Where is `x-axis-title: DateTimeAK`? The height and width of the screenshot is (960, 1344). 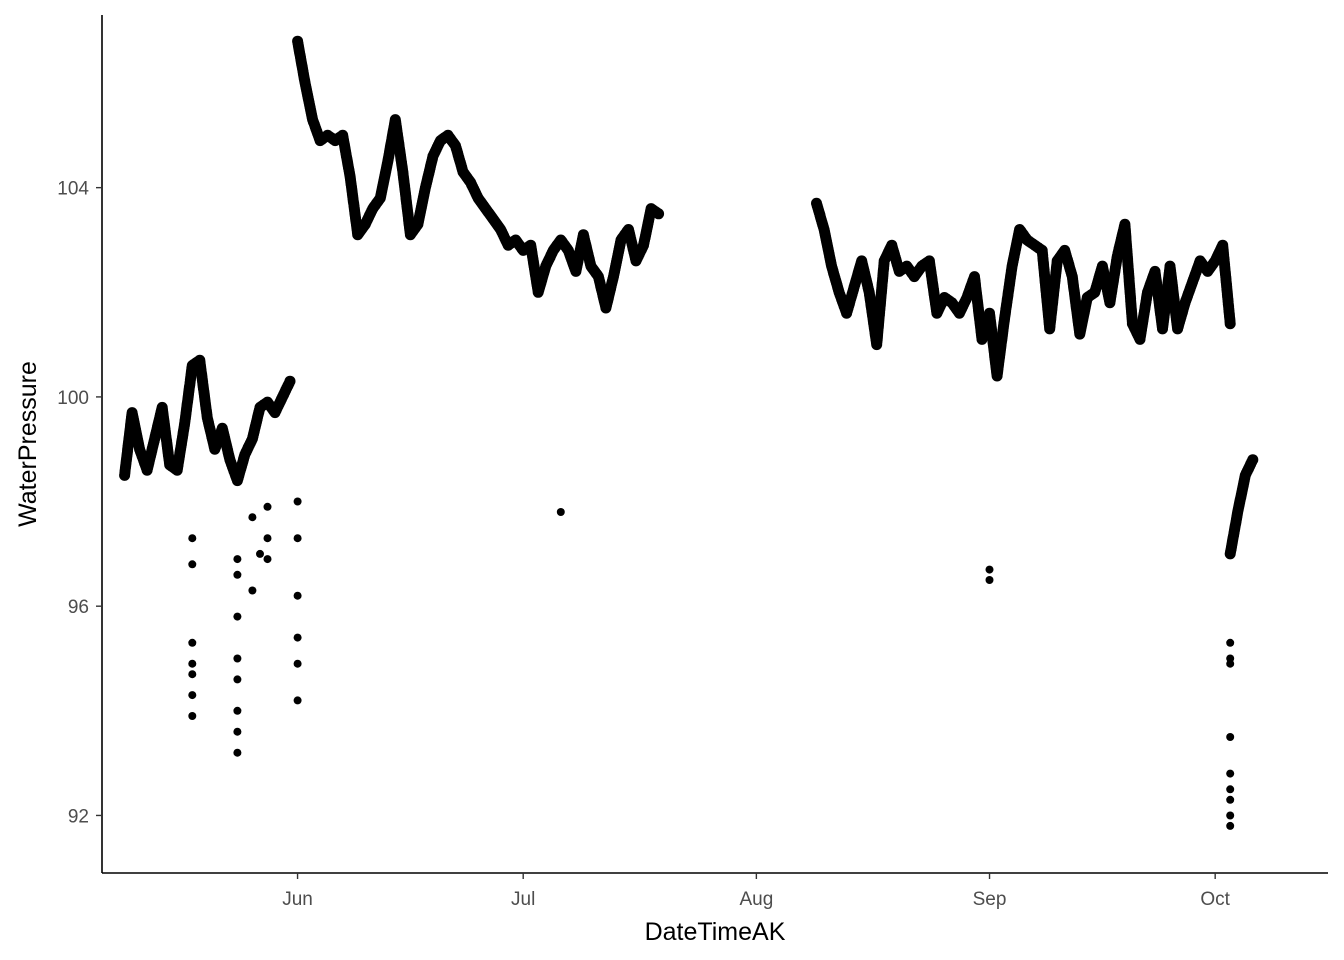
x-axis-title: DateTimeAK is located at coordinates (715, 932).